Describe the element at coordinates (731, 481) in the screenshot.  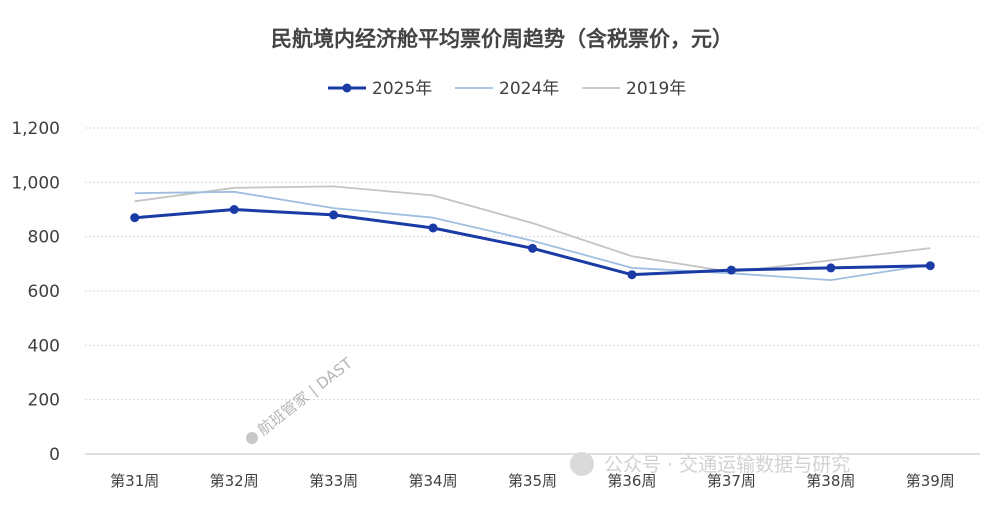
I see `x-tick-label: 第37周` at that location.